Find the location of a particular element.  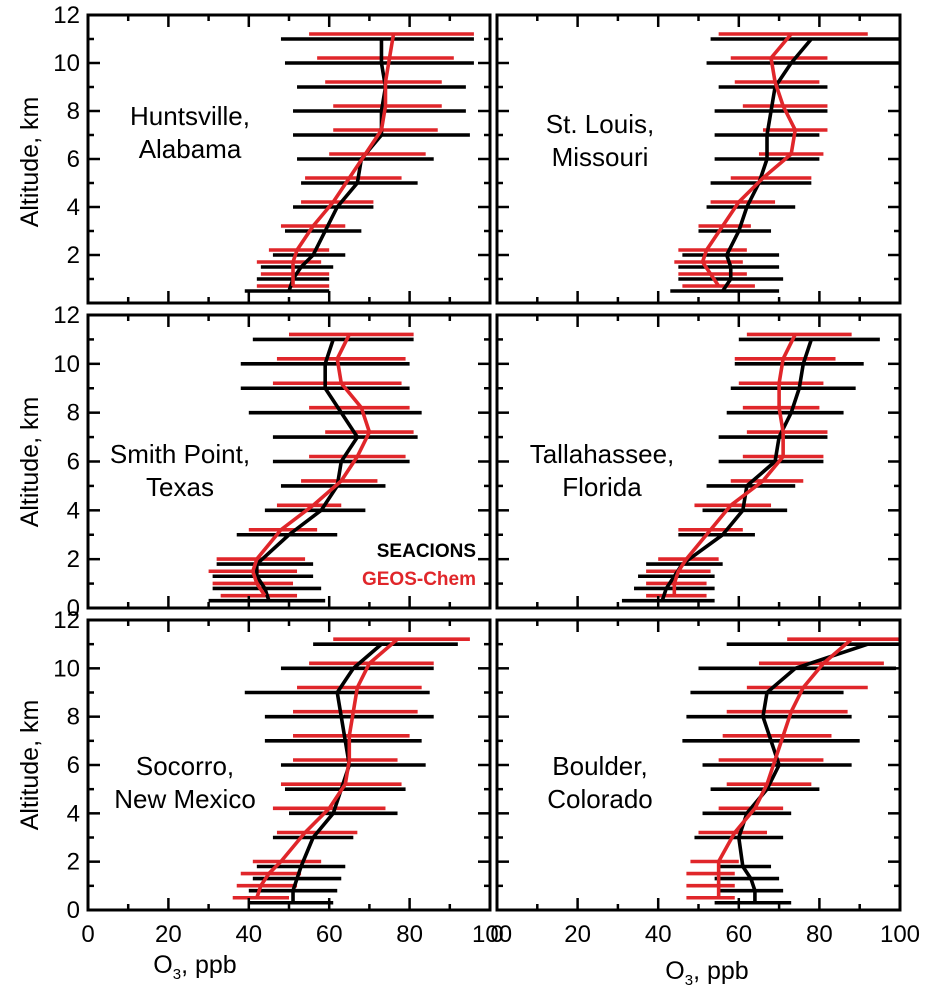

panel: St. Louis,Missouri is located at coordinates (698, 159).